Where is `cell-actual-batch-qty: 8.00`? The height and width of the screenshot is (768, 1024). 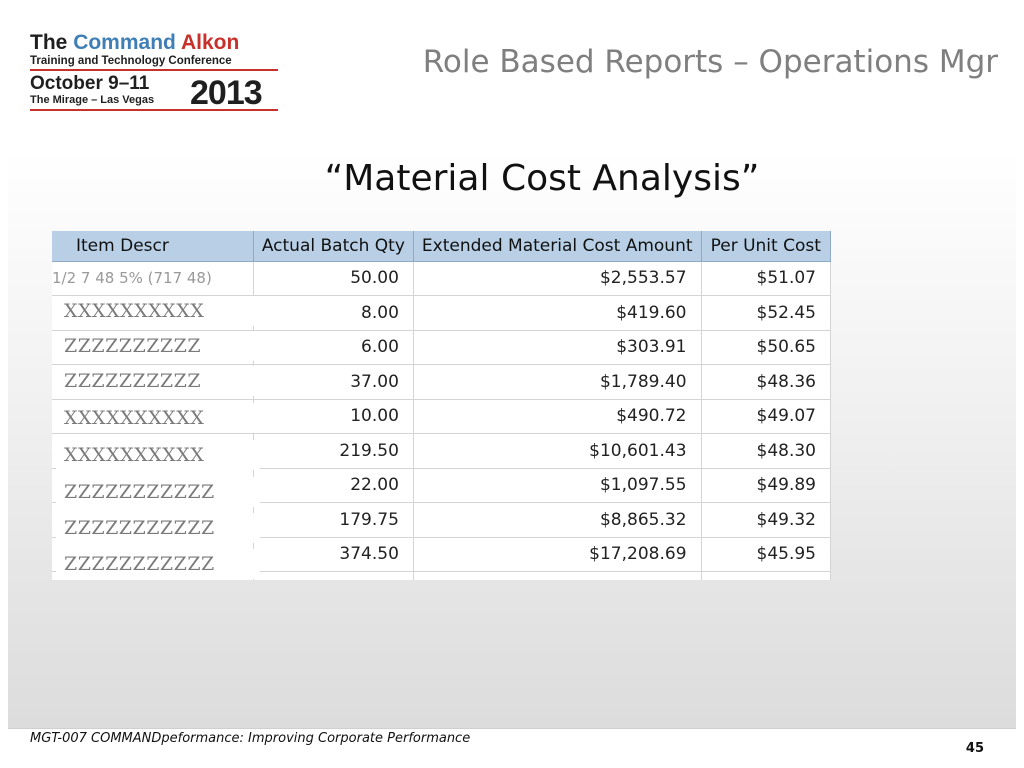 cell-actual-batch-qty: 8.00 is located at coordinates (333, 313).